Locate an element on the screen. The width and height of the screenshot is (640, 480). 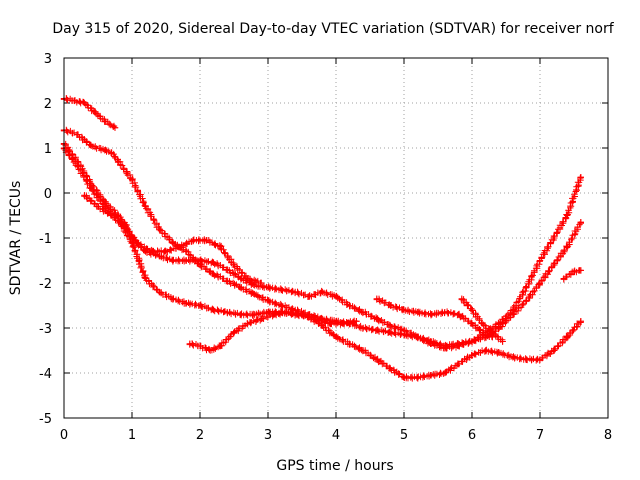
y-tick-label: 0 is located at coordinates (48, 194).